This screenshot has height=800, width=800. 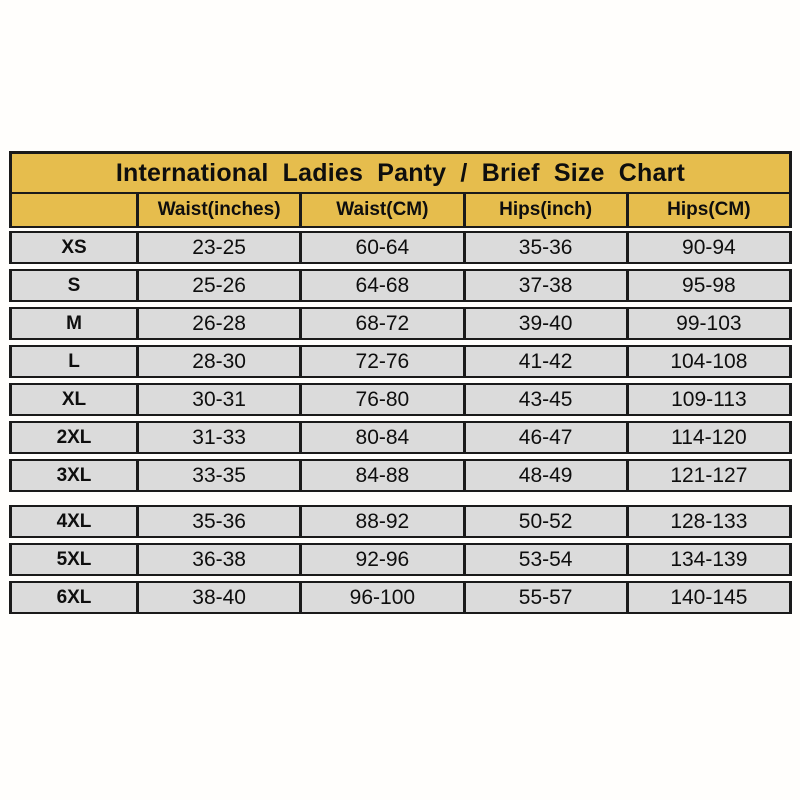 I want to click on table-row-5xl: 5XL 36-38 92-96 53-54 134-139, so click(x=400, y=559).